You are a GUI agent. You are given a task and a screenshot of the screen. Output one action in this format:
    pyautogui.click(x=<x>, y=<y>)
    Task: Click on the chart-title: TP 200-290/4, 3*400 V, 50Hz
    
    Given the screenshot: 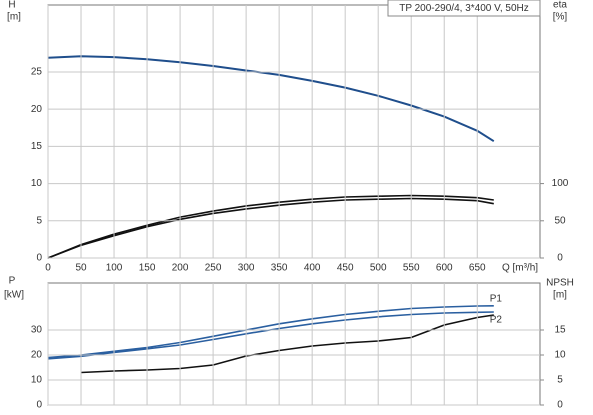 What is the action you would take?
    pyautogui.click(x=464, y=8)
    